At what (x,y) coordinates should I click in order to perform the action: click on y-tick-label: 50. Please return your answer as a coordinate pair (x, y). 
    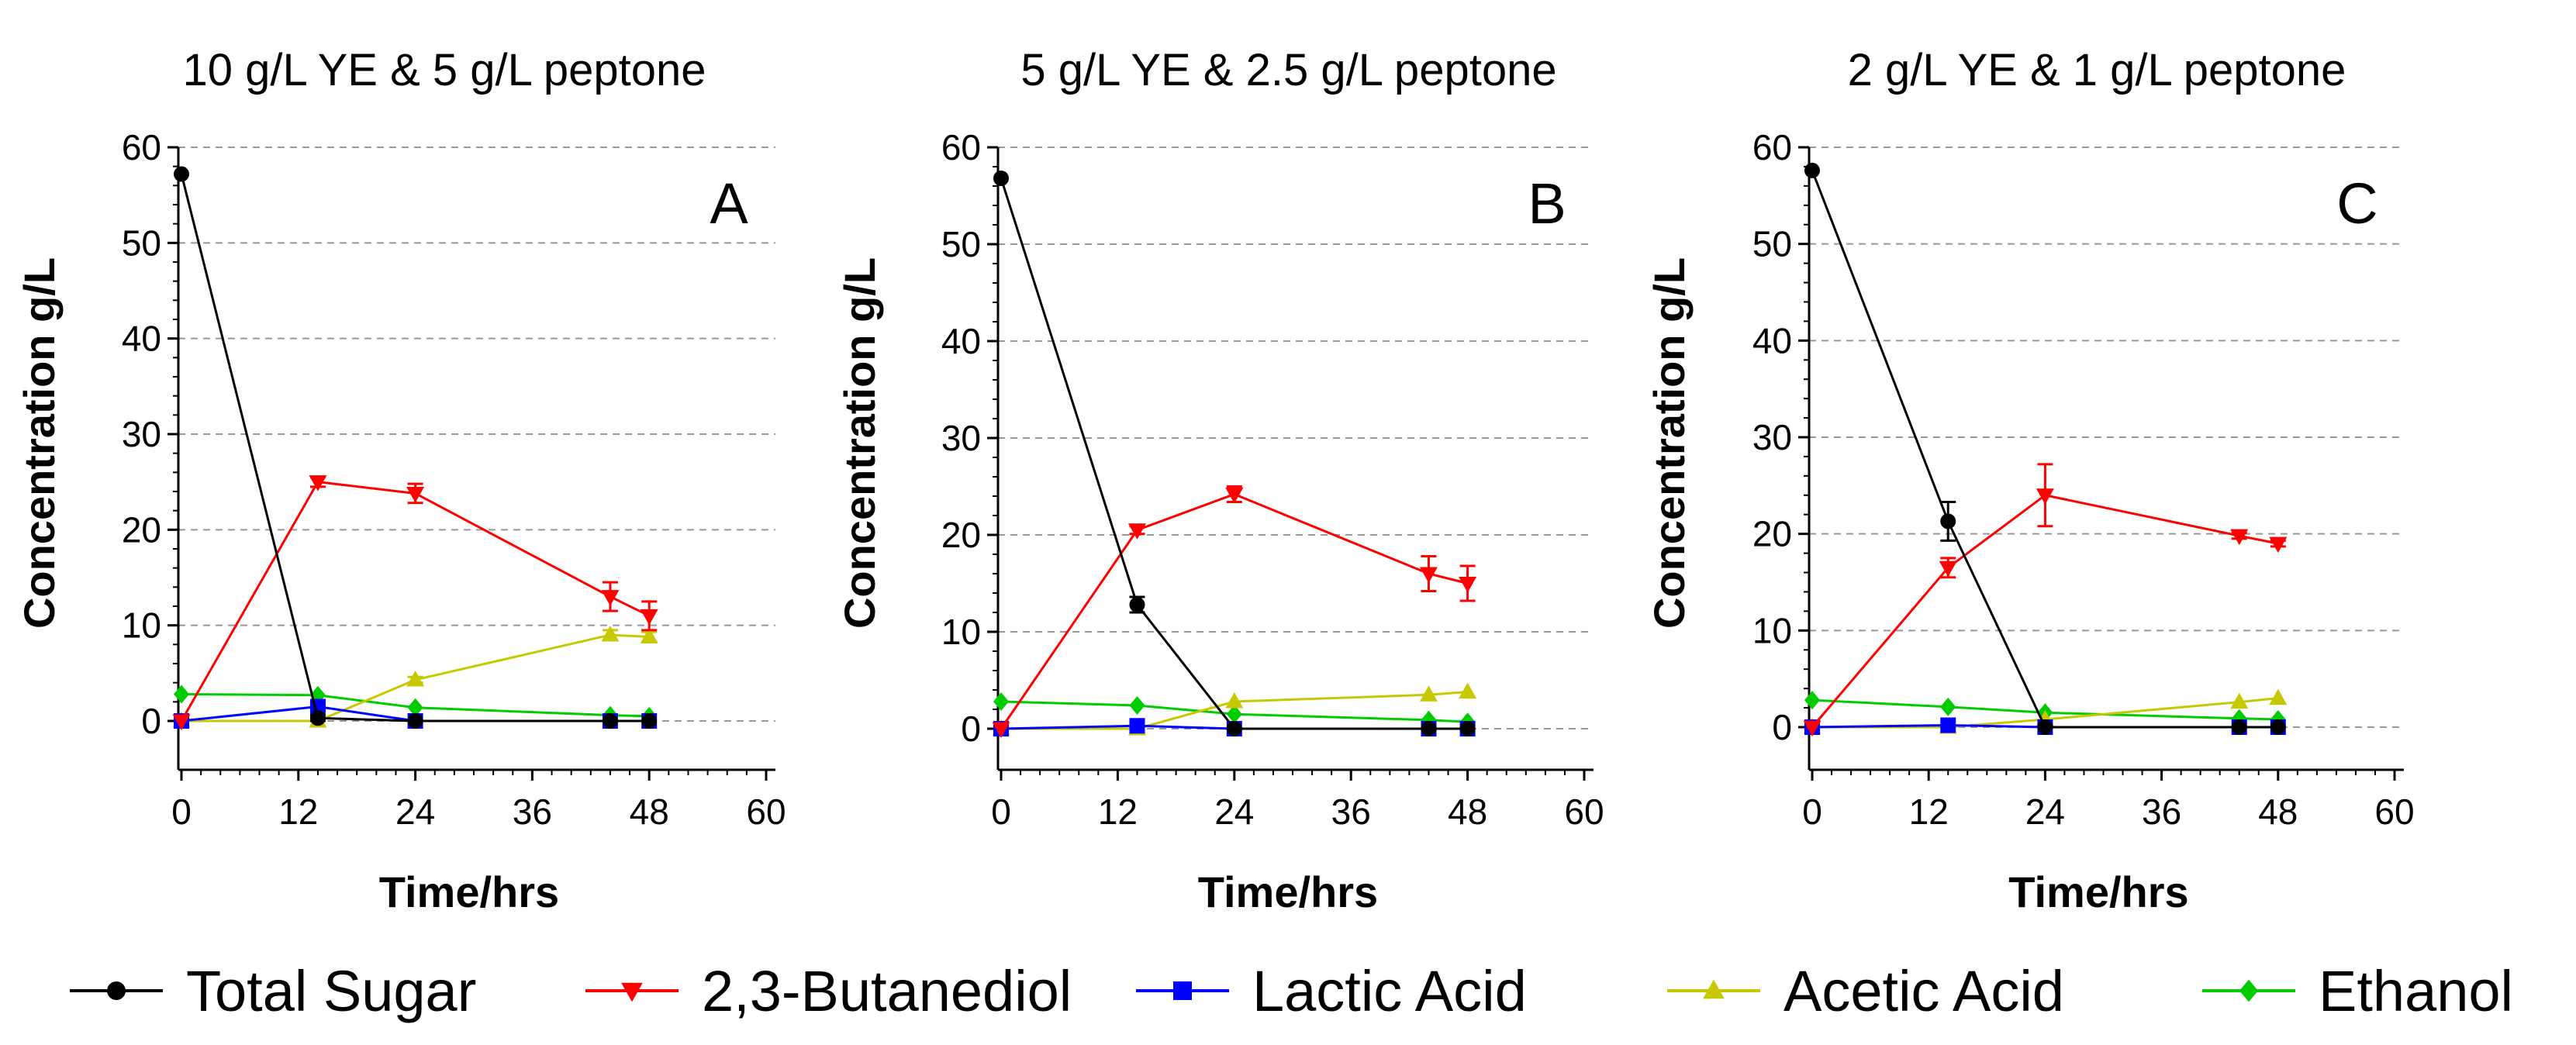
    Looking at the image, I should click on (142, 242).